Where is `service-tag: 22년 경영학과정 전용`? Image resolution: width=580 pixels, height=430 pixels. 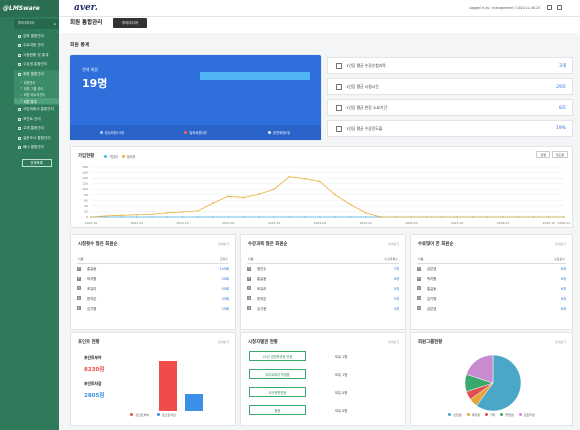 service-tag: 22년 경영학과정 전용 is located at coordinates (277, 356).